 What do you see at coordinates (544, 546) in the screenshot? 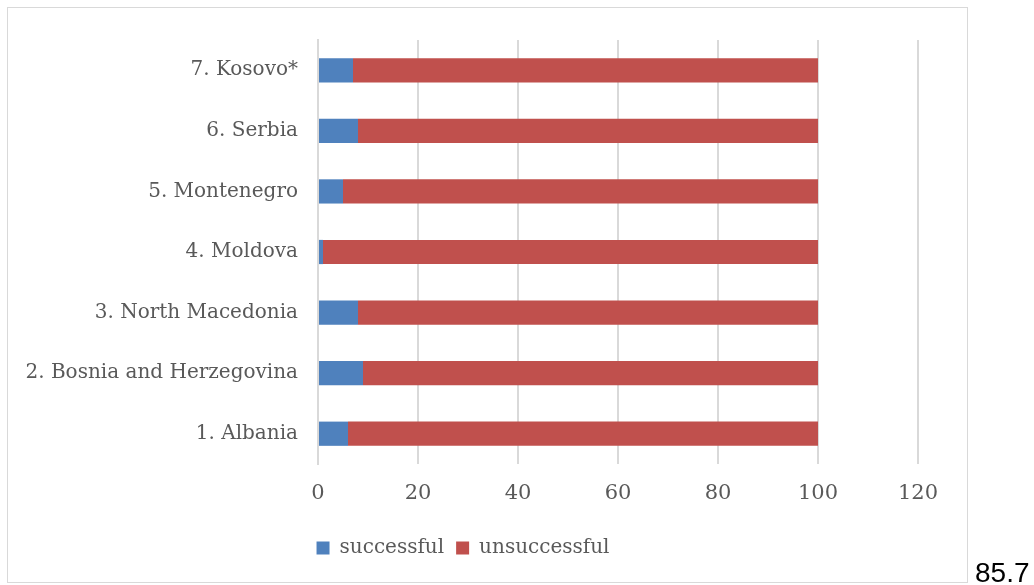
I see `legend-label: unsuccessful` at bounding box center [544, 546].